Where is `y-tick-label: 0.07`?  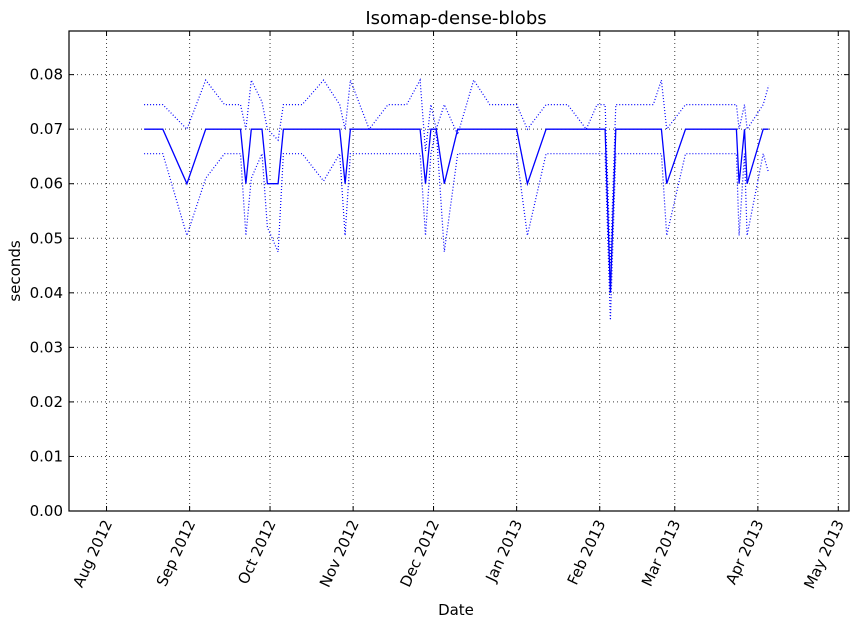 y-tick-label: 0.07 is located at coordinates (46, 129).